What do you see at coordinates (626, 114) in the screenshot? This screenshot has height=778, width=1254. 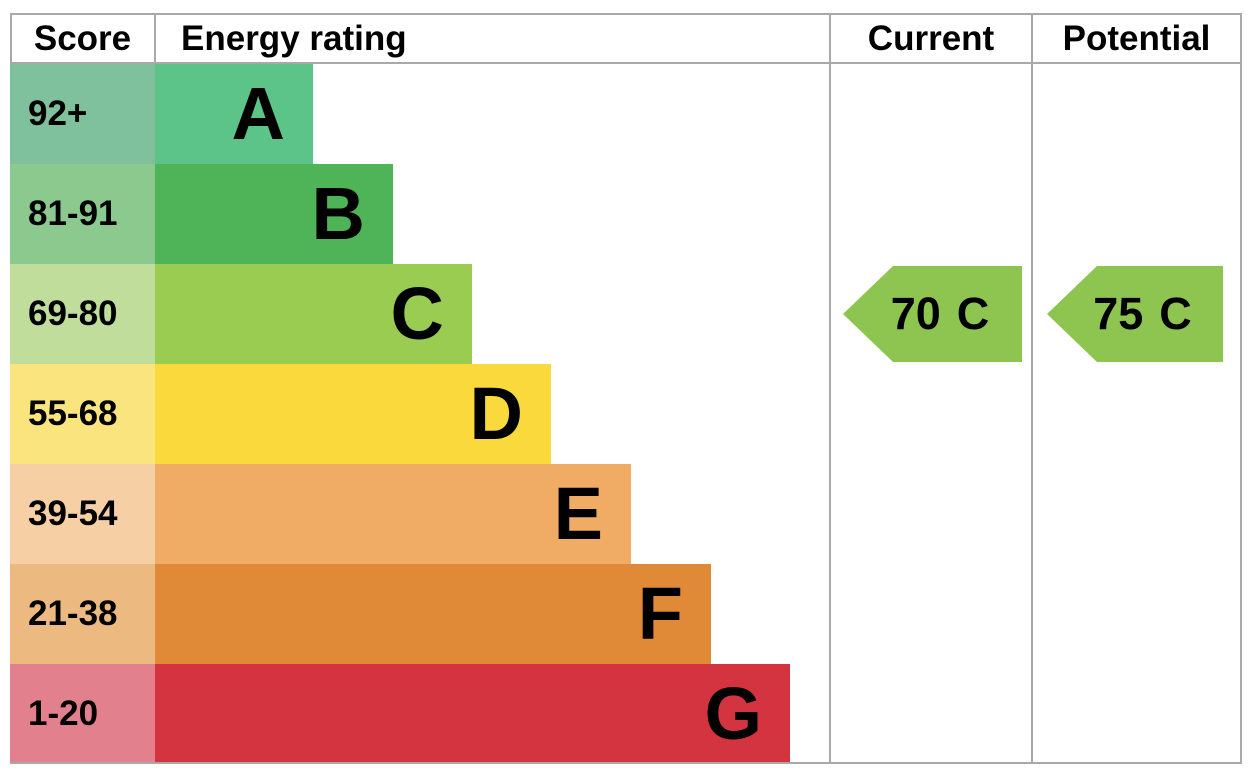 I see `band-row-a: 92+ A` at bounding box center [626, 114].